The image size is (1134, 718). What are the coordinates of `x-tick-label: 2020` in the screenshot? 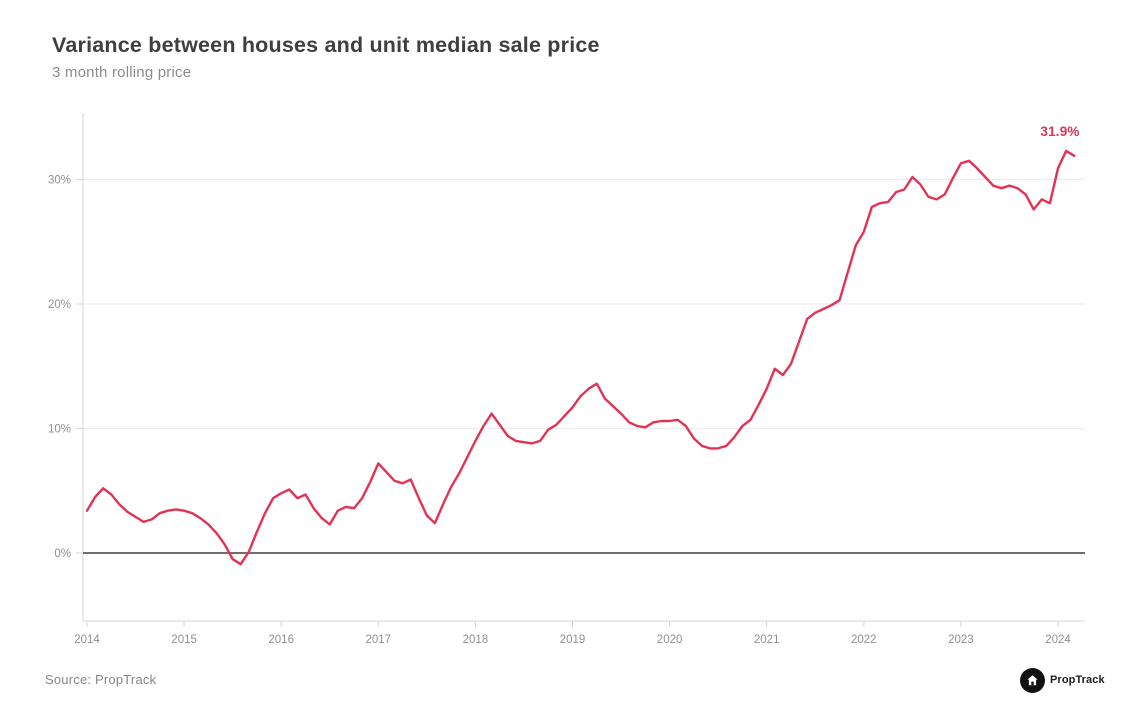 It's located at (670, 640).